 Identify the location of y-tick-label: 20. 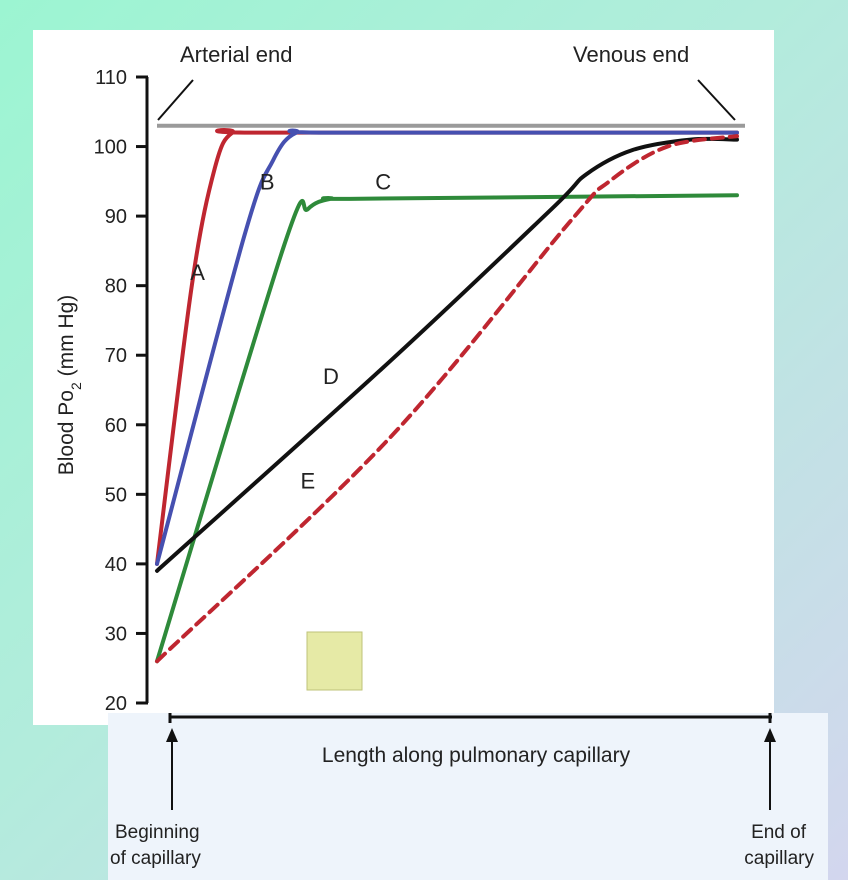
(116, 704).